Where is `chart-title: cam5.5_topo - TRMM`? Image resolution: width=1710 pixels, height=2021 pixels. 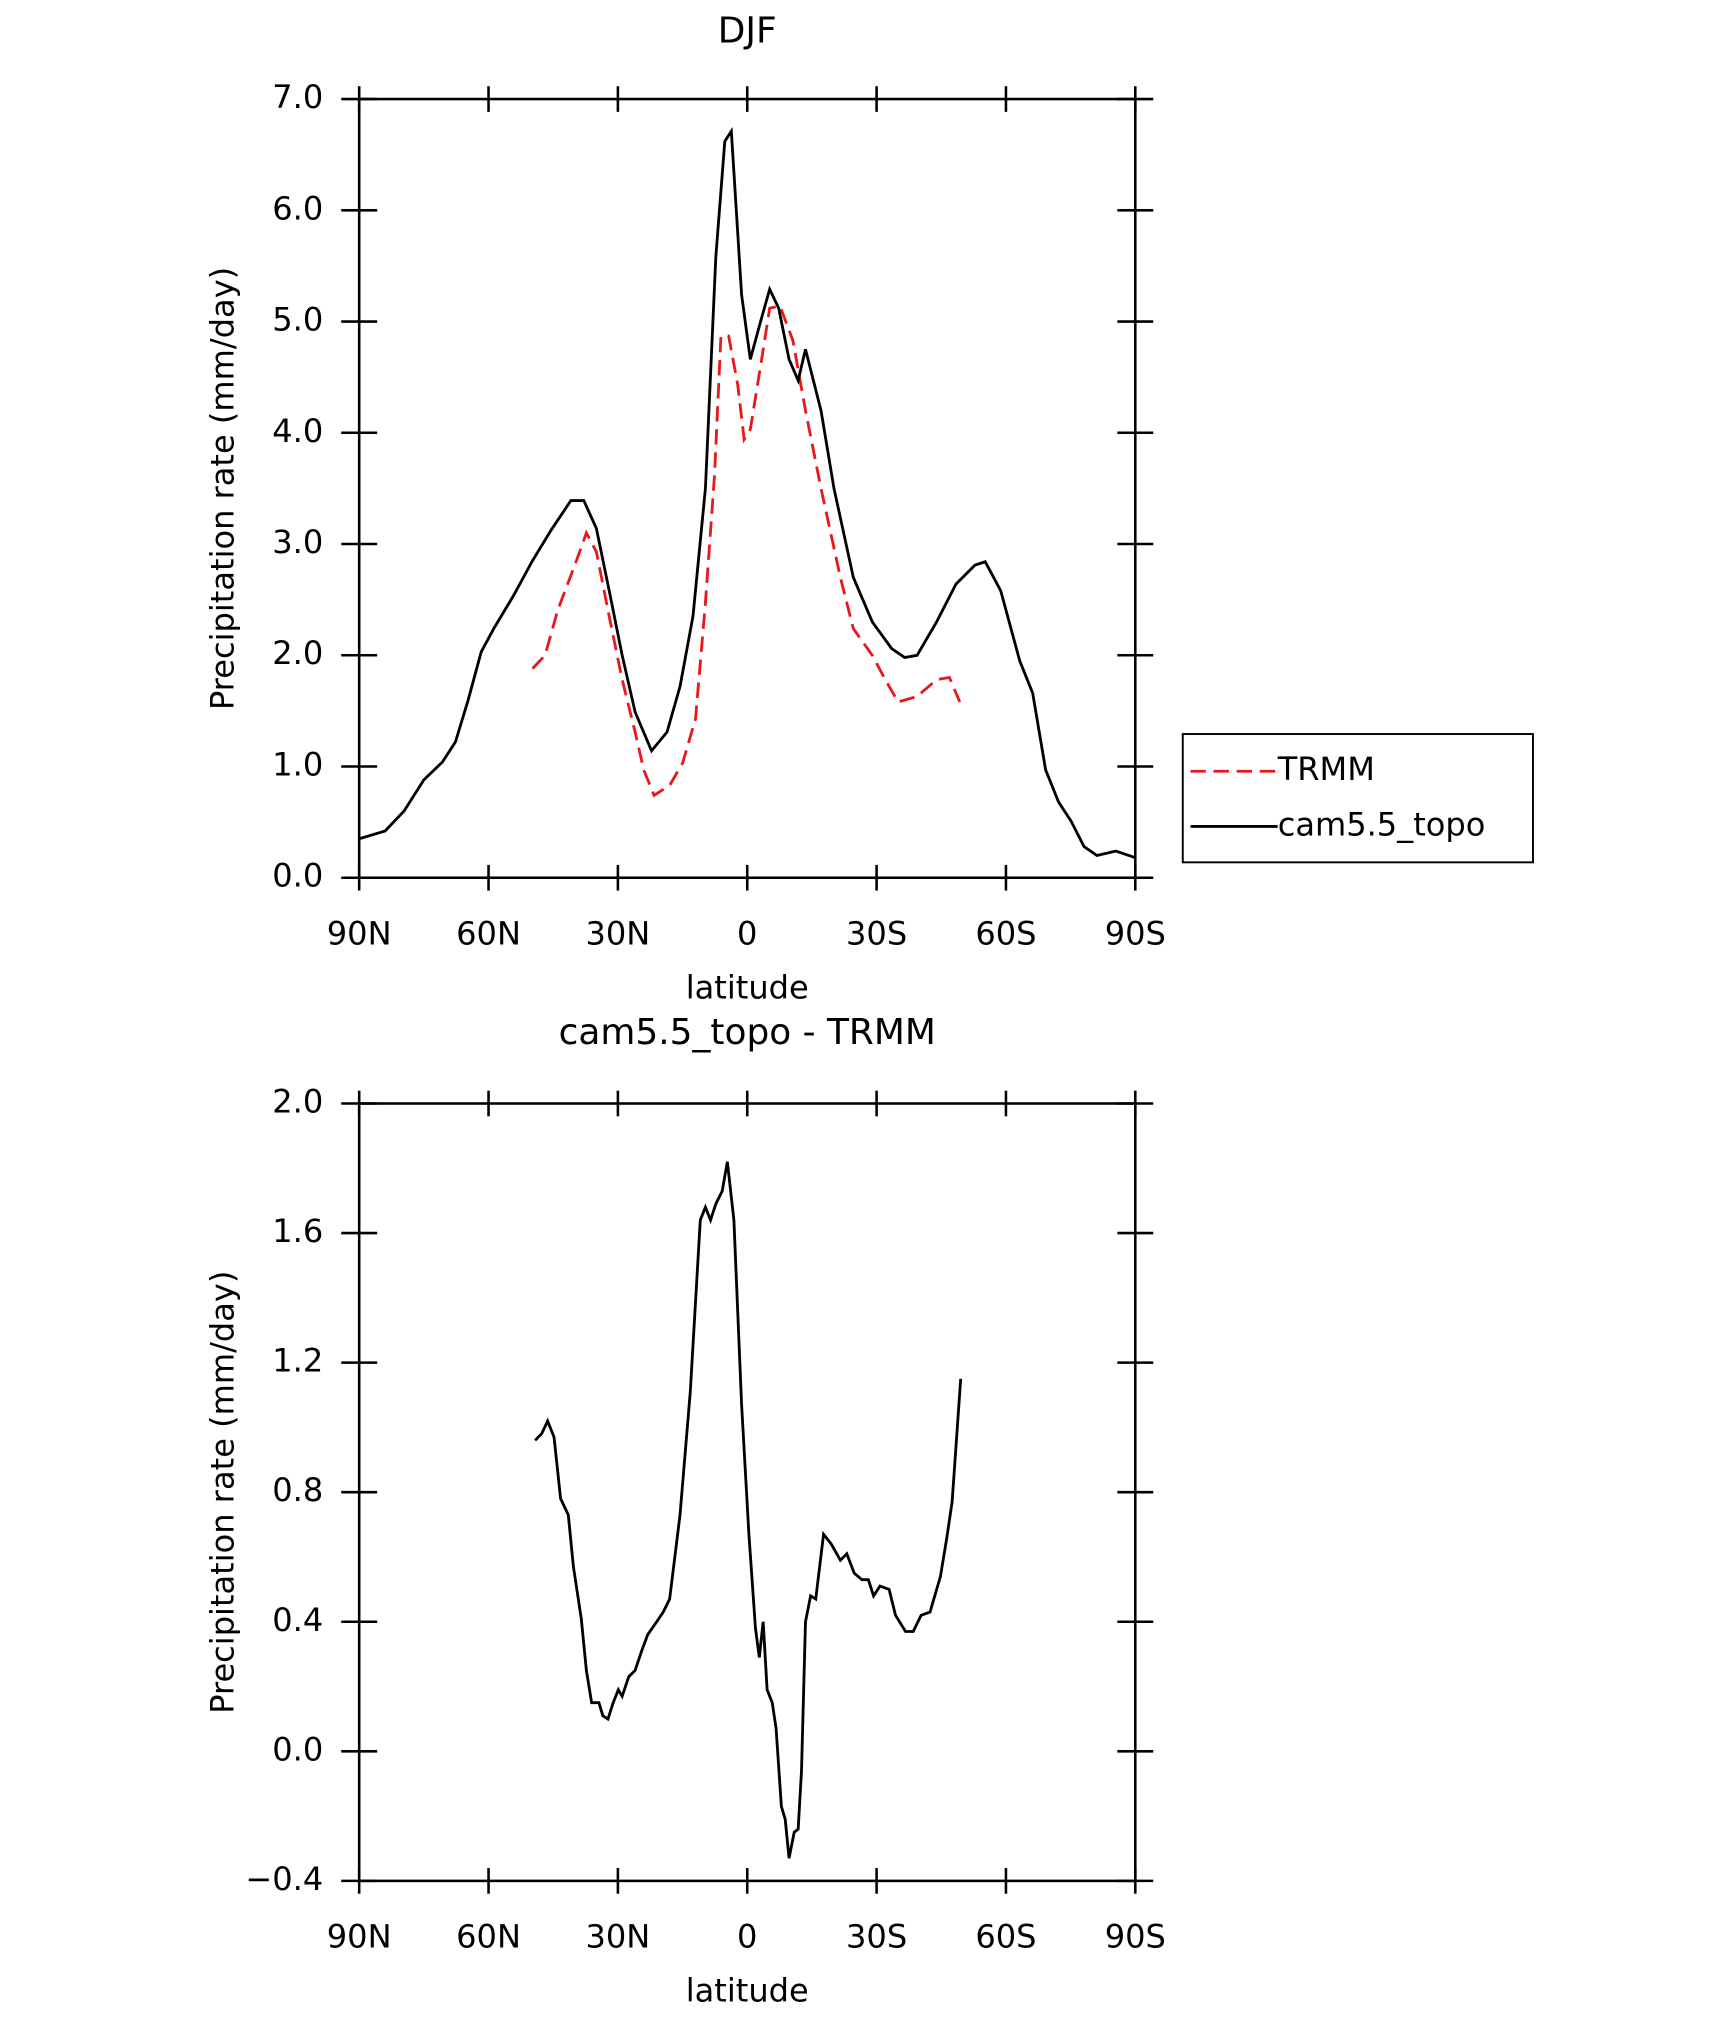 chart-title: cam5.5_topo - TRMM is located at coordinates (747, 1032).